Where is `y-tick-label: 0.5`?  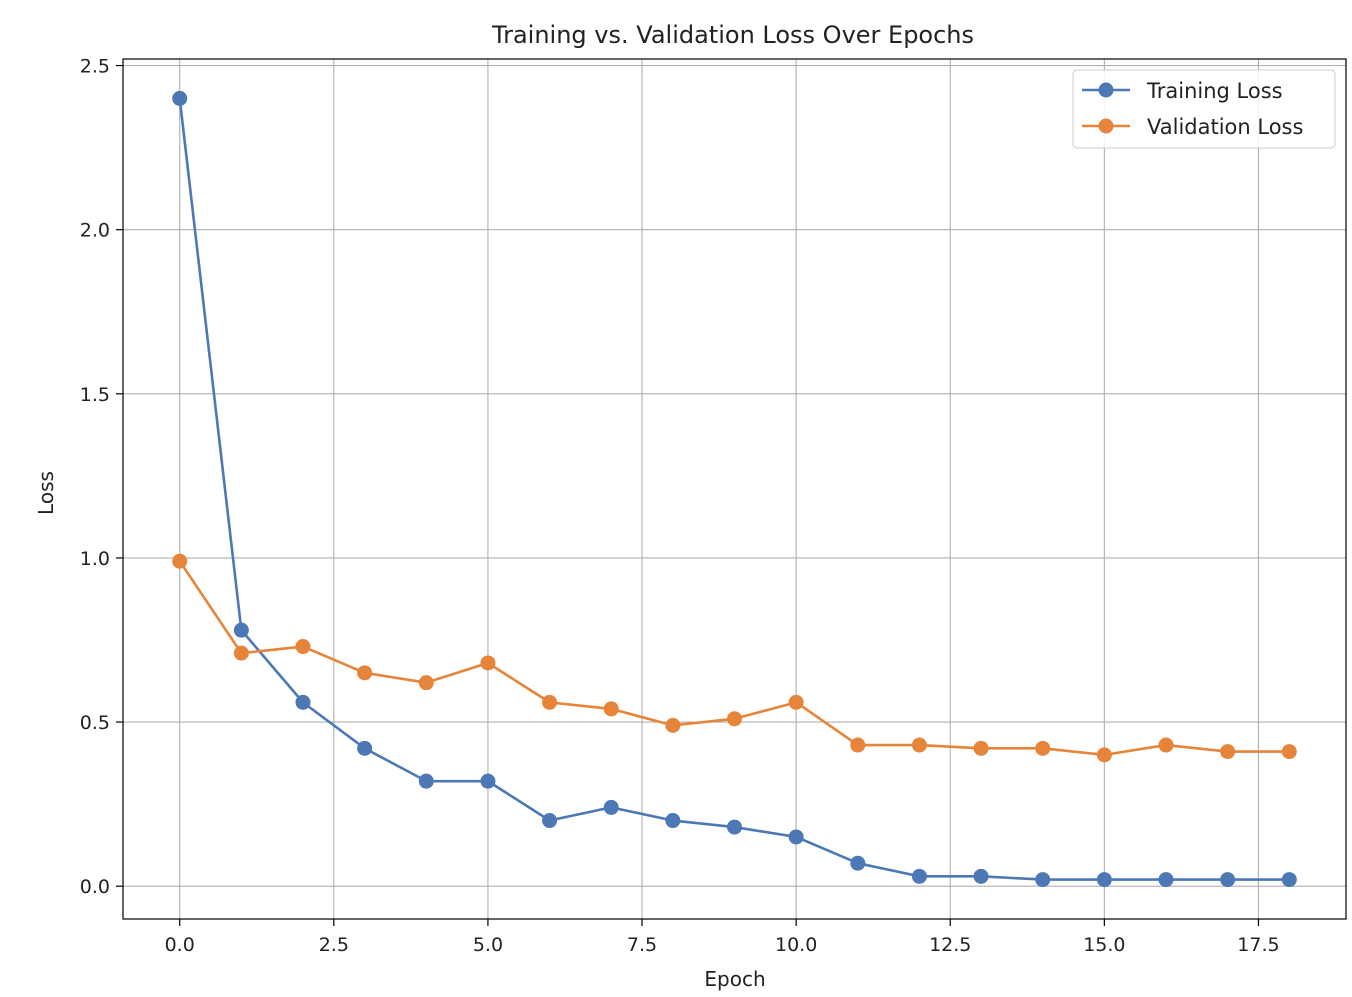
y-tick-label: 0.5 is located at coordinates (95, 723).